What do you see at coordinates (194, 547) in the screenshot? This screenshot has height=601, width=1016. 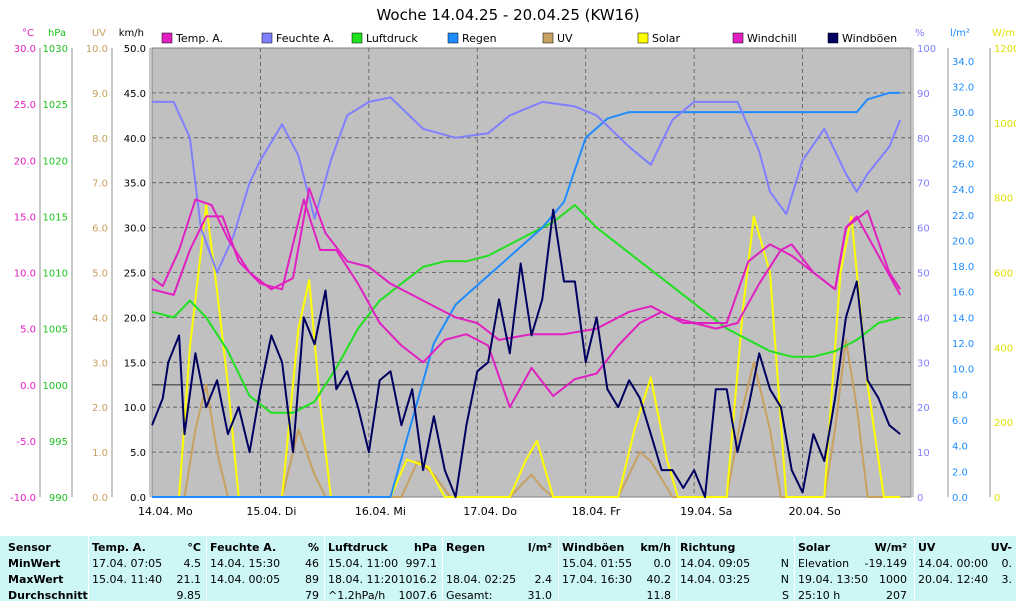 I see `table-unit: °C` at bounding box center [194, 547].